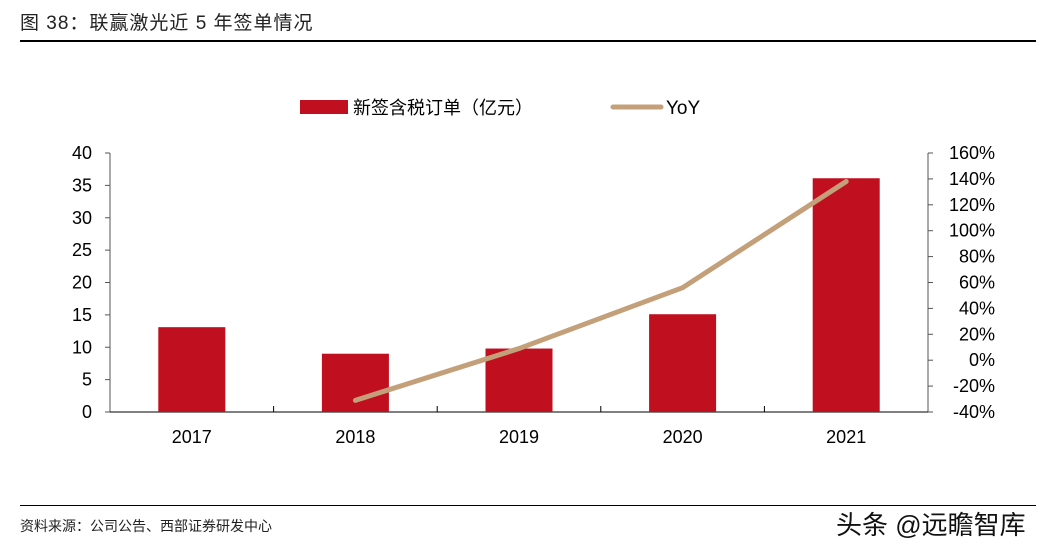  What do you see at coordinates (519, 437) in the screenshot?
I see `x-tick-label: 2019` at bounding box center [519, 437].